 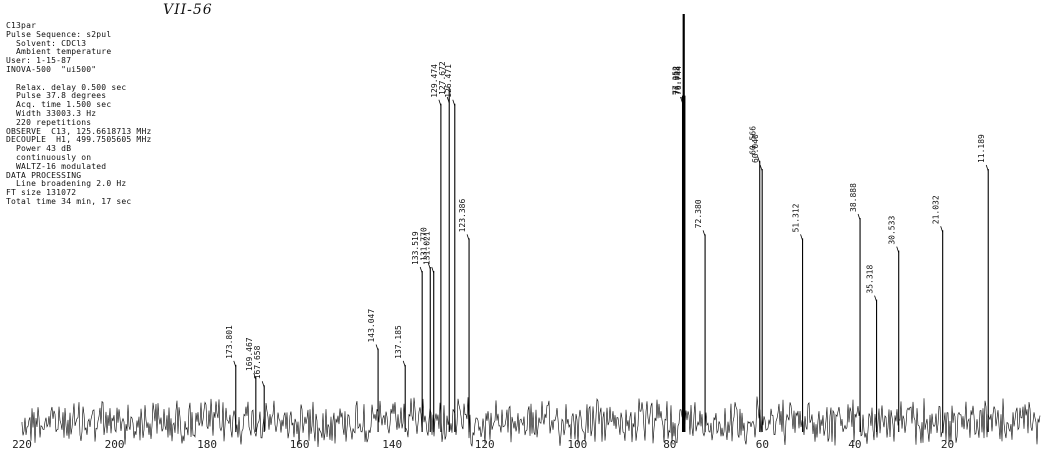 What do you see at coordinates (300, 444) in the screenshot?
I see `x-tick-label: 160` at bounding box center [300, 444].